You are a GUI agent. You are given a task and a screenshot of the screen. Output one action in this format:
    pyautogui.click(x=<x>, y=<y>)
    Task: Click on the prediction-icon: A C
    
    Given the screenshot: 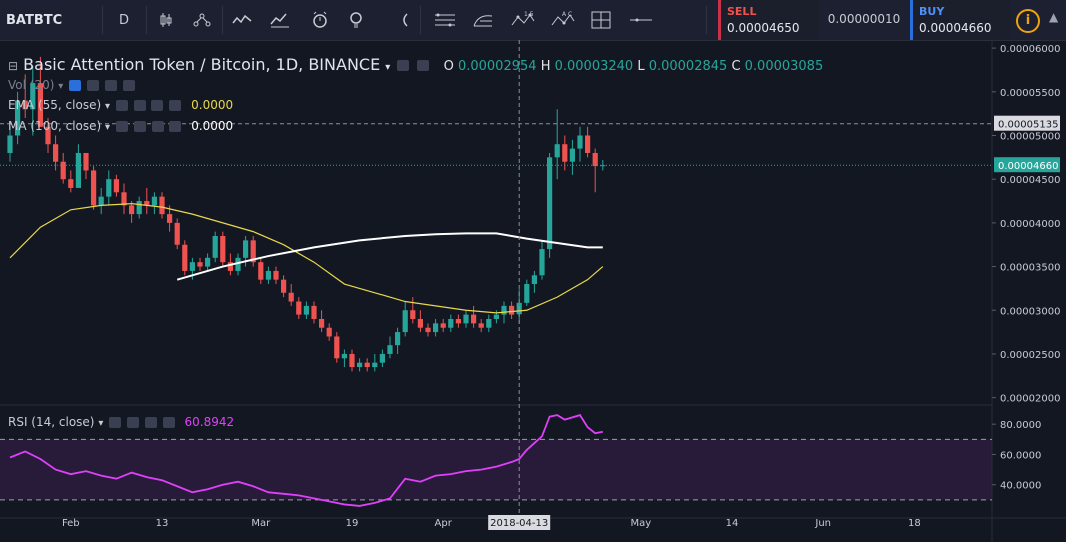 What is the action you would take?
    pyautogui.click(x=563, y=20)
    